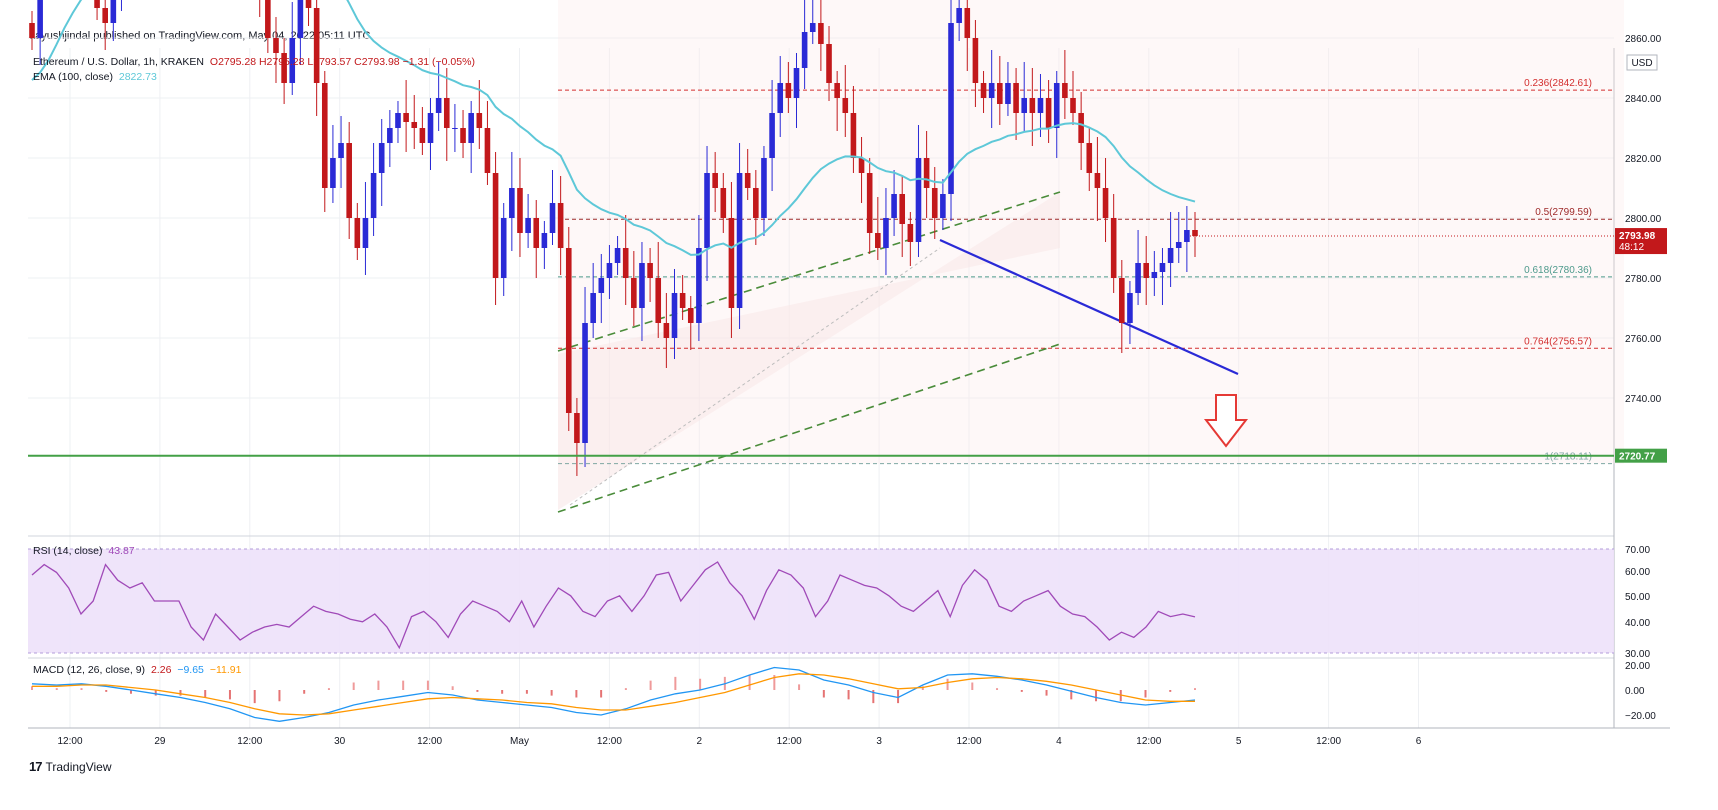 Image resolution: width=1718 pixels, height=810 pixels. Describe the element at coordinates (1239, 741) in the screenshot. I see `time-tick-label: 5` at that location.